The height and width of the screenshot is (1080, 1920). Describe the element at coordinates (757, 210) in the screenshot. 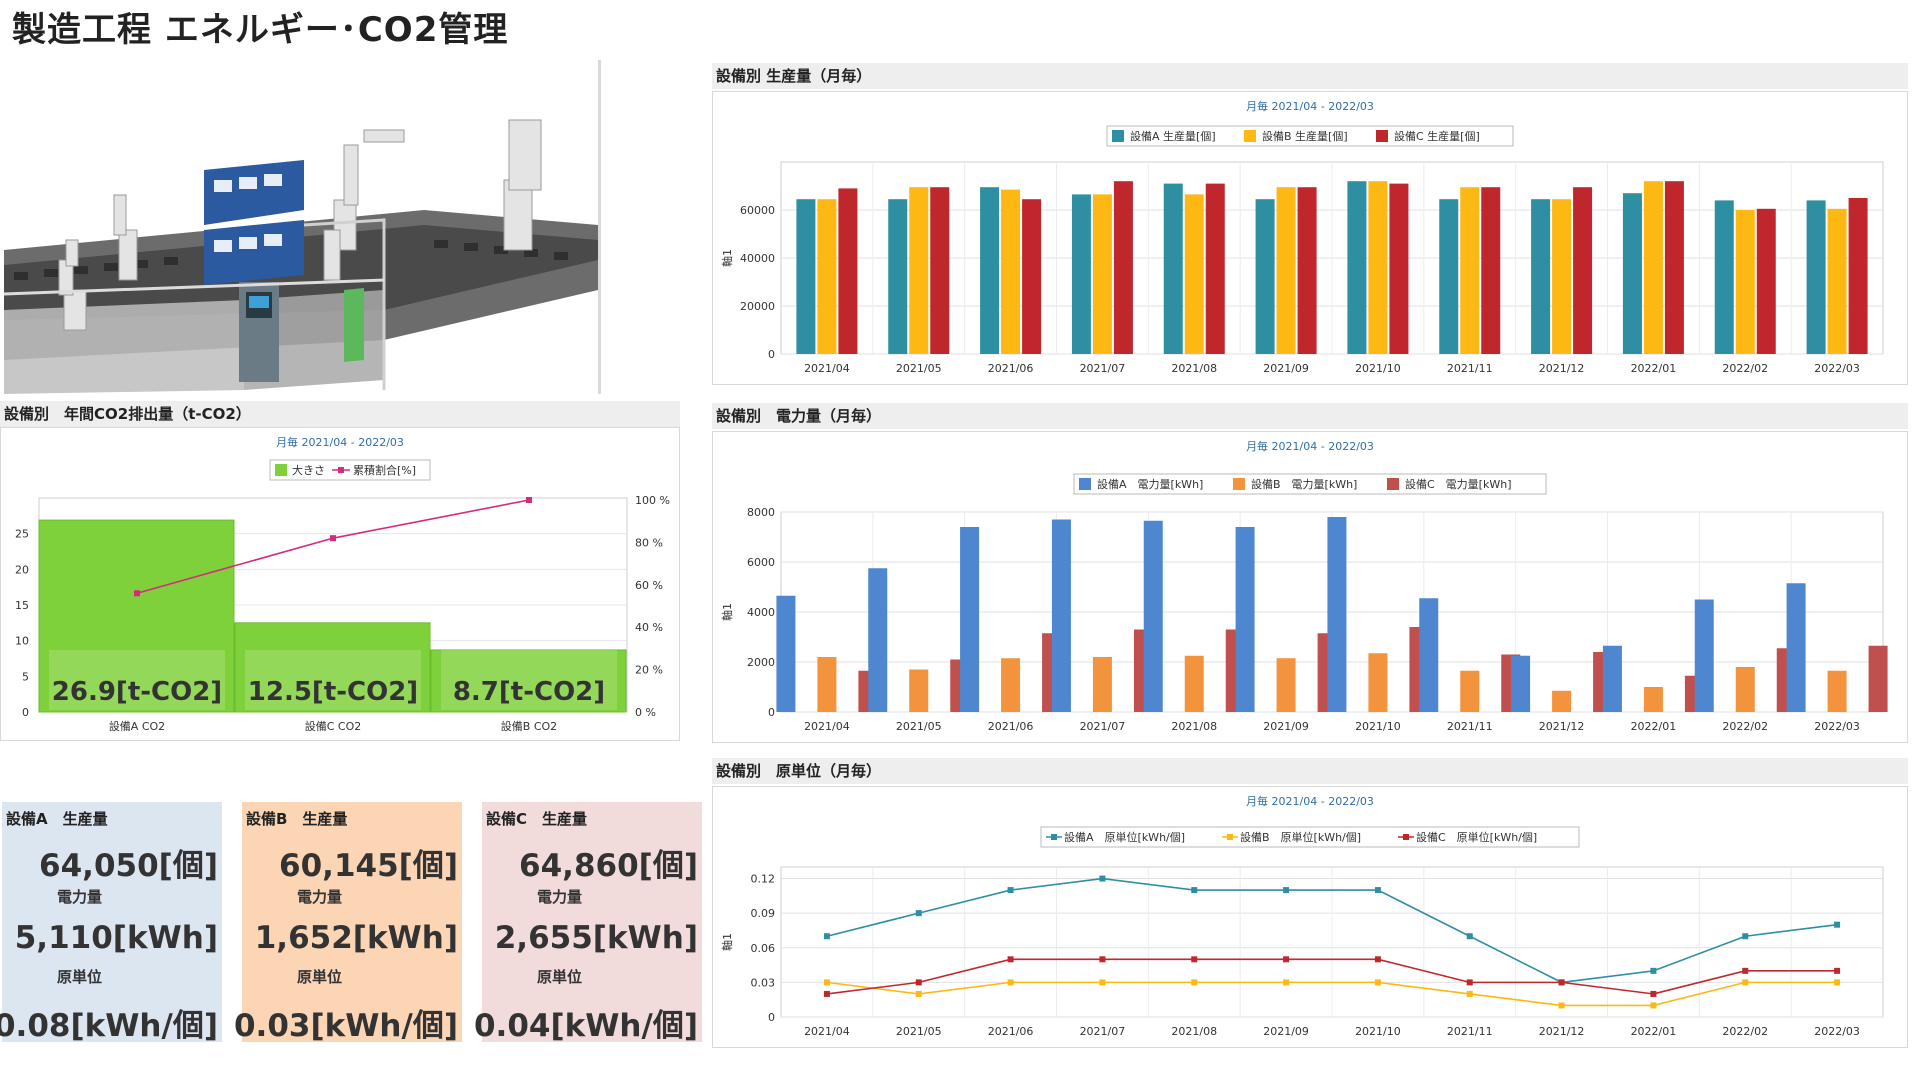

I see `production-ytick: 60000` at that location.